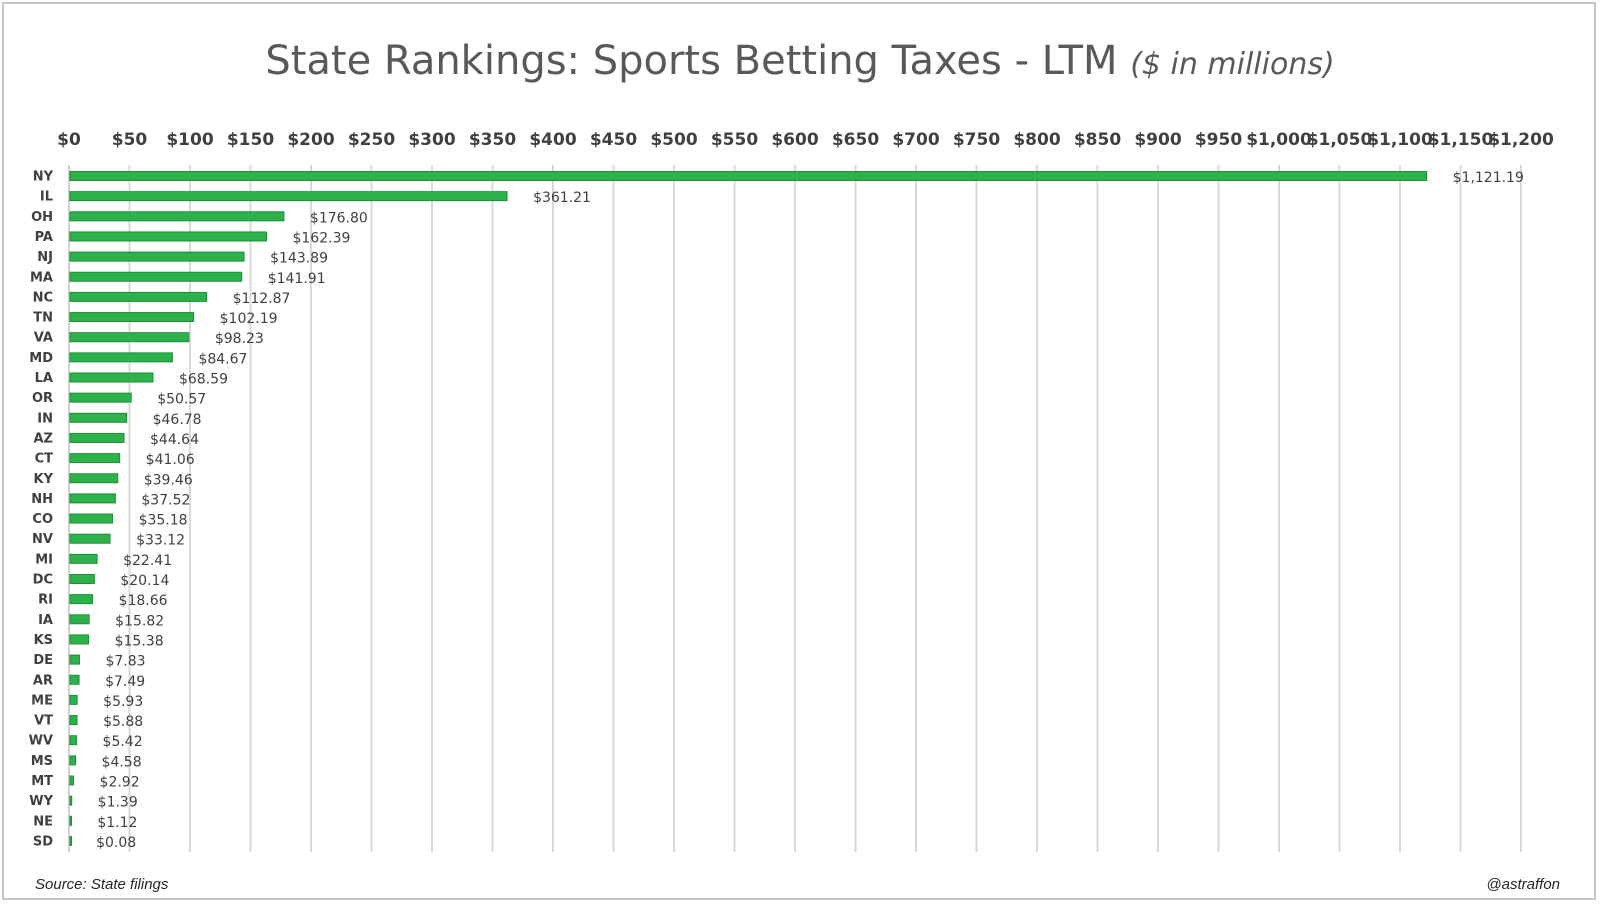  What do you see at coordinates (170, 460) in the screenshot?
I see `data-label: $41.06` at bounding box center [170, 460].